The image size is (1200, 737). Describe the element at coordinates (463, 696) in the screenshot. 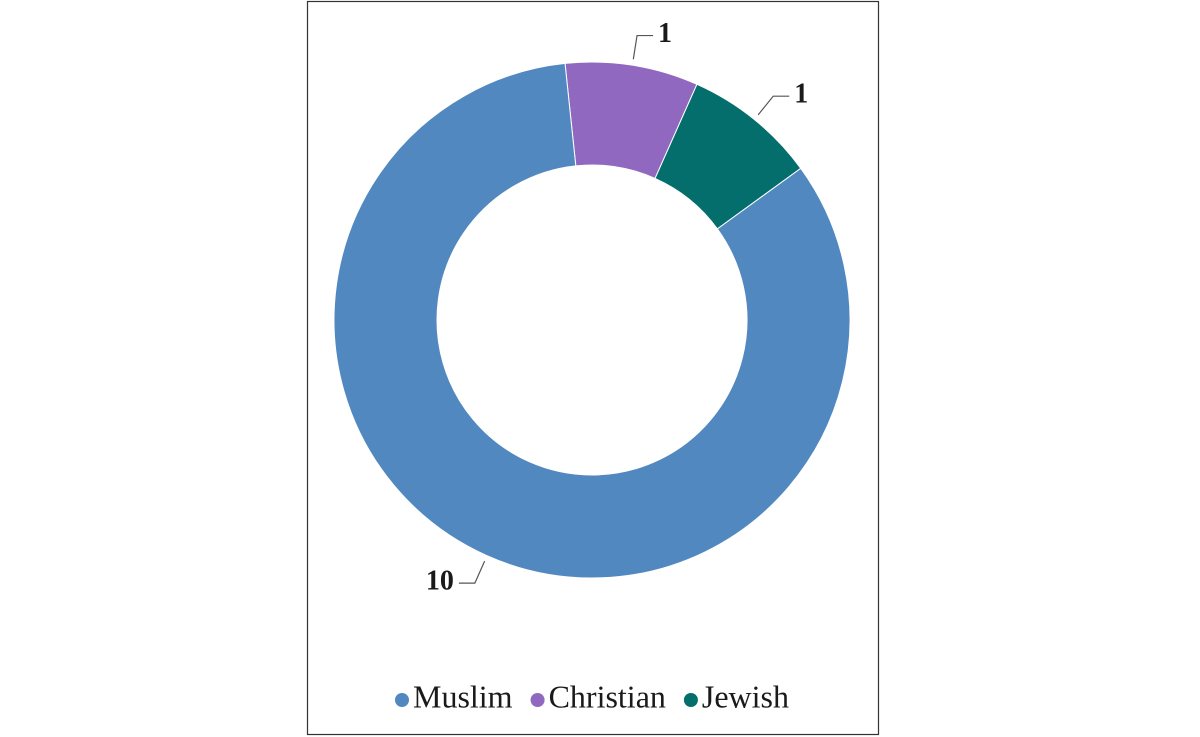

I see `legend-label: Muslim` at that location.